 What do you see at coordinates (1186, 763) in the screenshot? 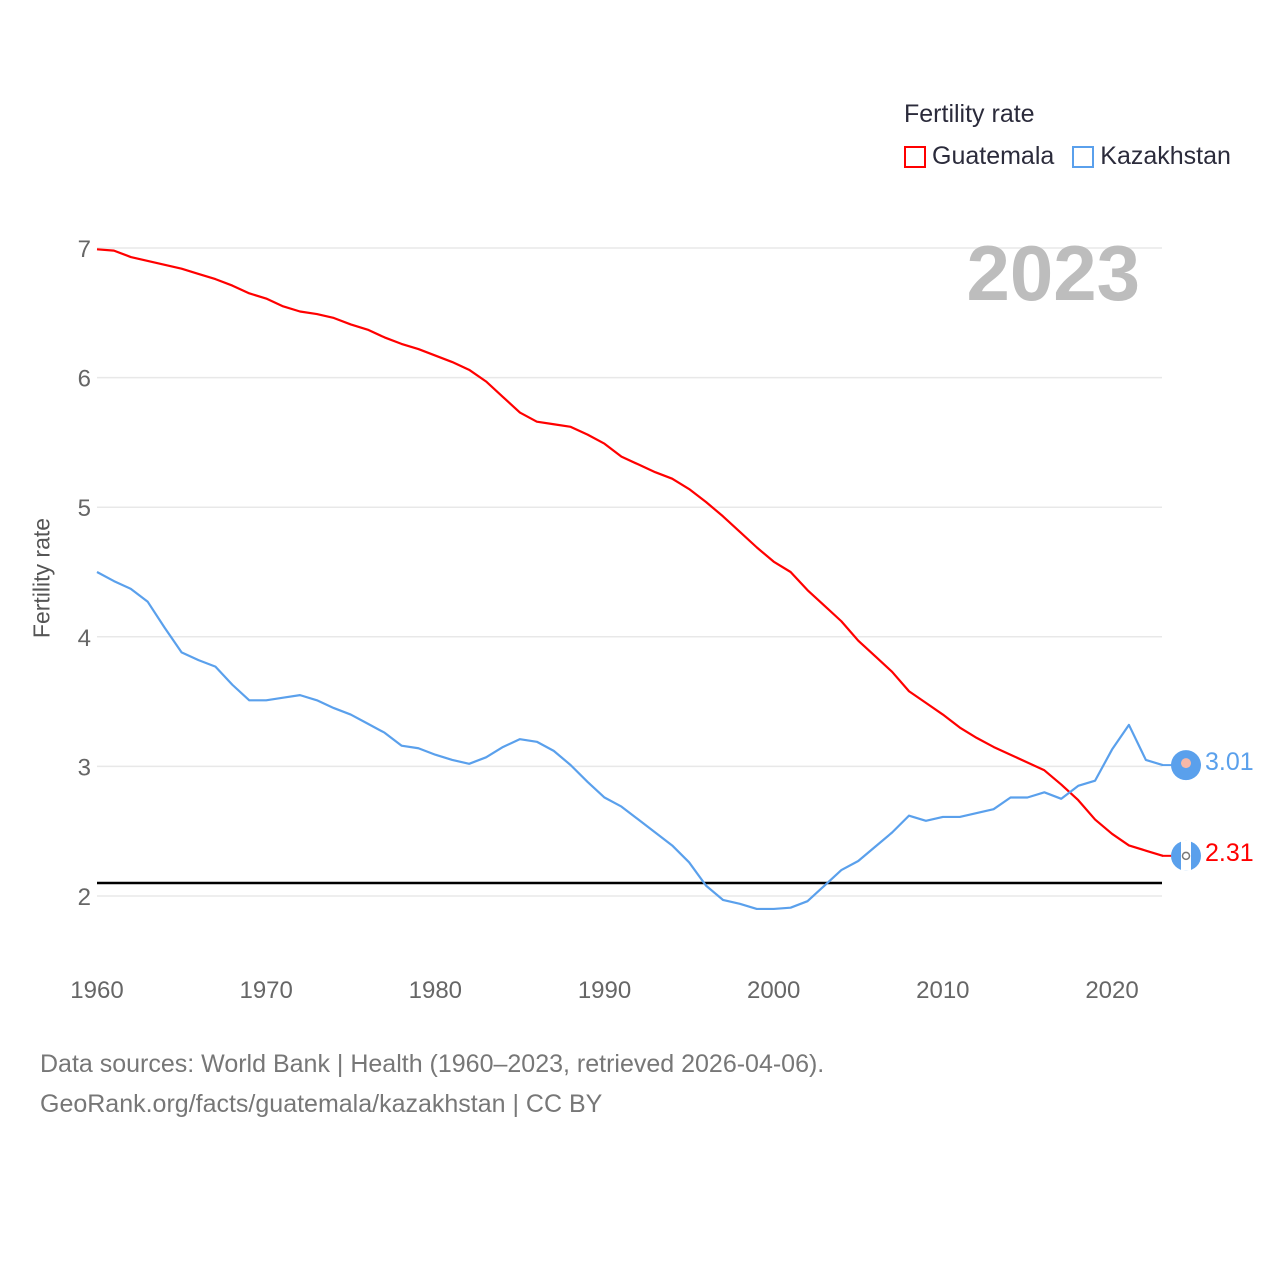
I see `flag-sun-icon` at bounding box center [1186, 763].